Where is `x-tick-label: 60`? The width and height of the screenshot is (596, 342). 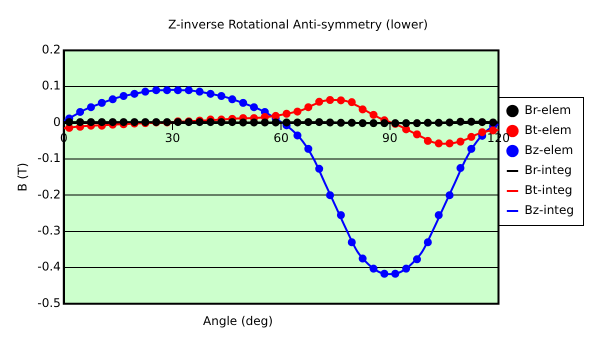 x-tick-label: 60 is located at coordinates (281, 138).